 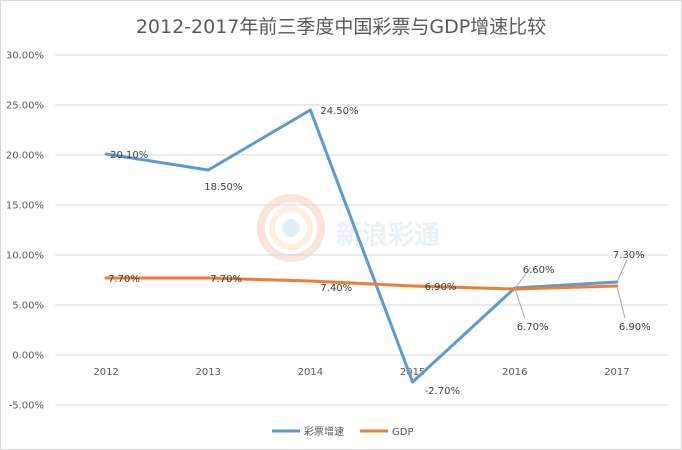 I want to click on y-tick-label: 10.00%, so click(x=25, y=256).